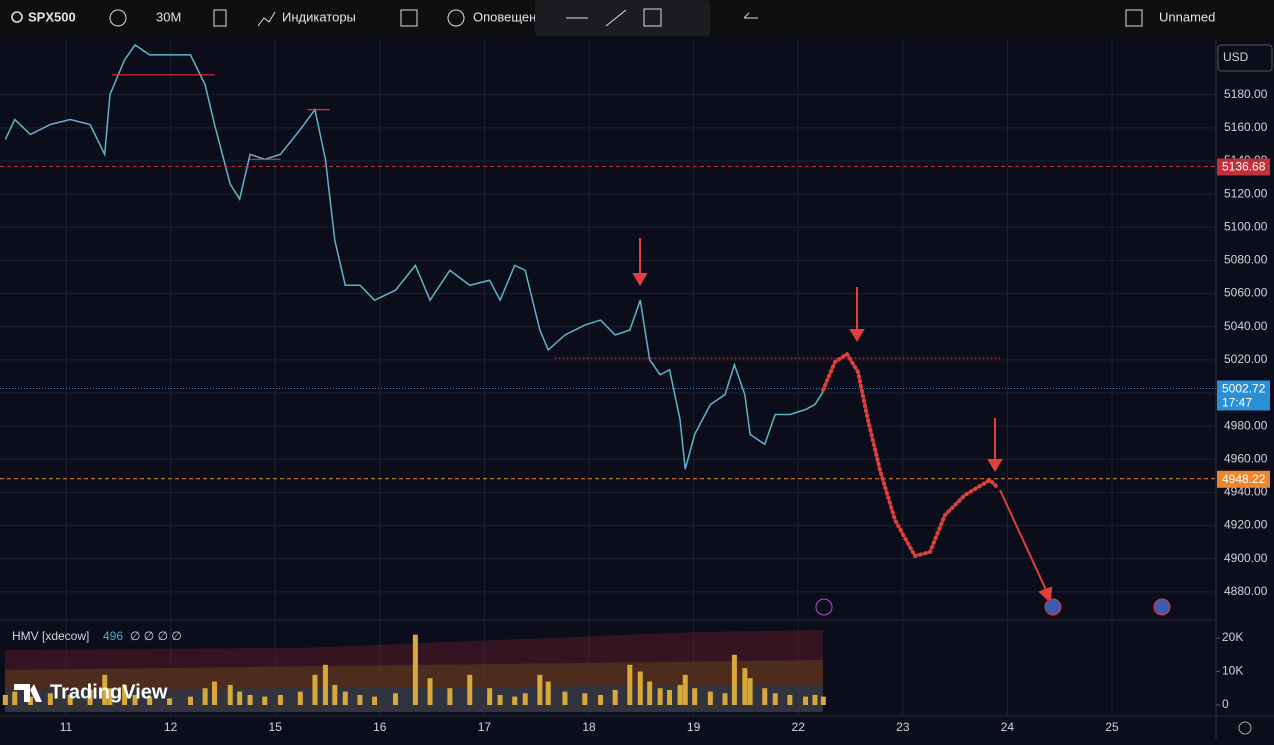 This screenshot has height=745, width=1274. Describe the element at coordinates (1237, 403) in the screenshot. I see `countdown: 17:47` at that location.